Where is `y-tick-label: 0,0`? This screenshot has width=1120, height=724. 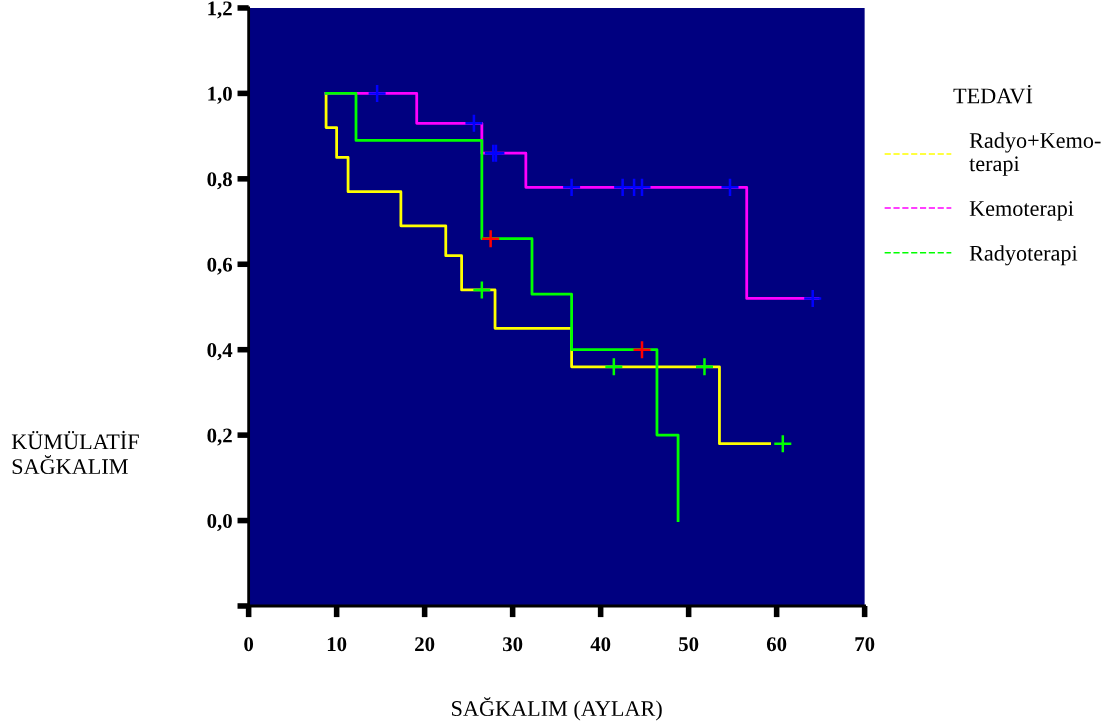
y-tick-label: 0,0 is located at coordinates (219, 522).